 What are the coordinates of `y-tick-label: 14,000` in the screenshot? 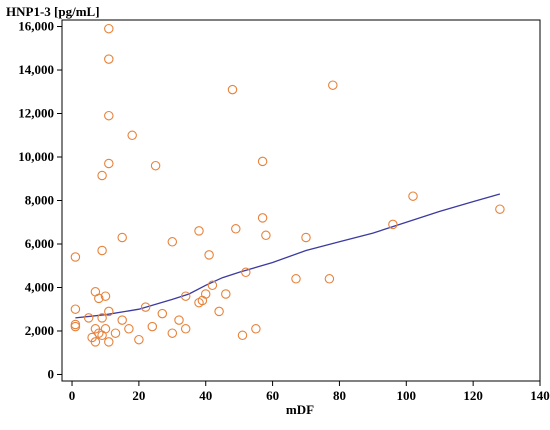 It's located at (36, 69).